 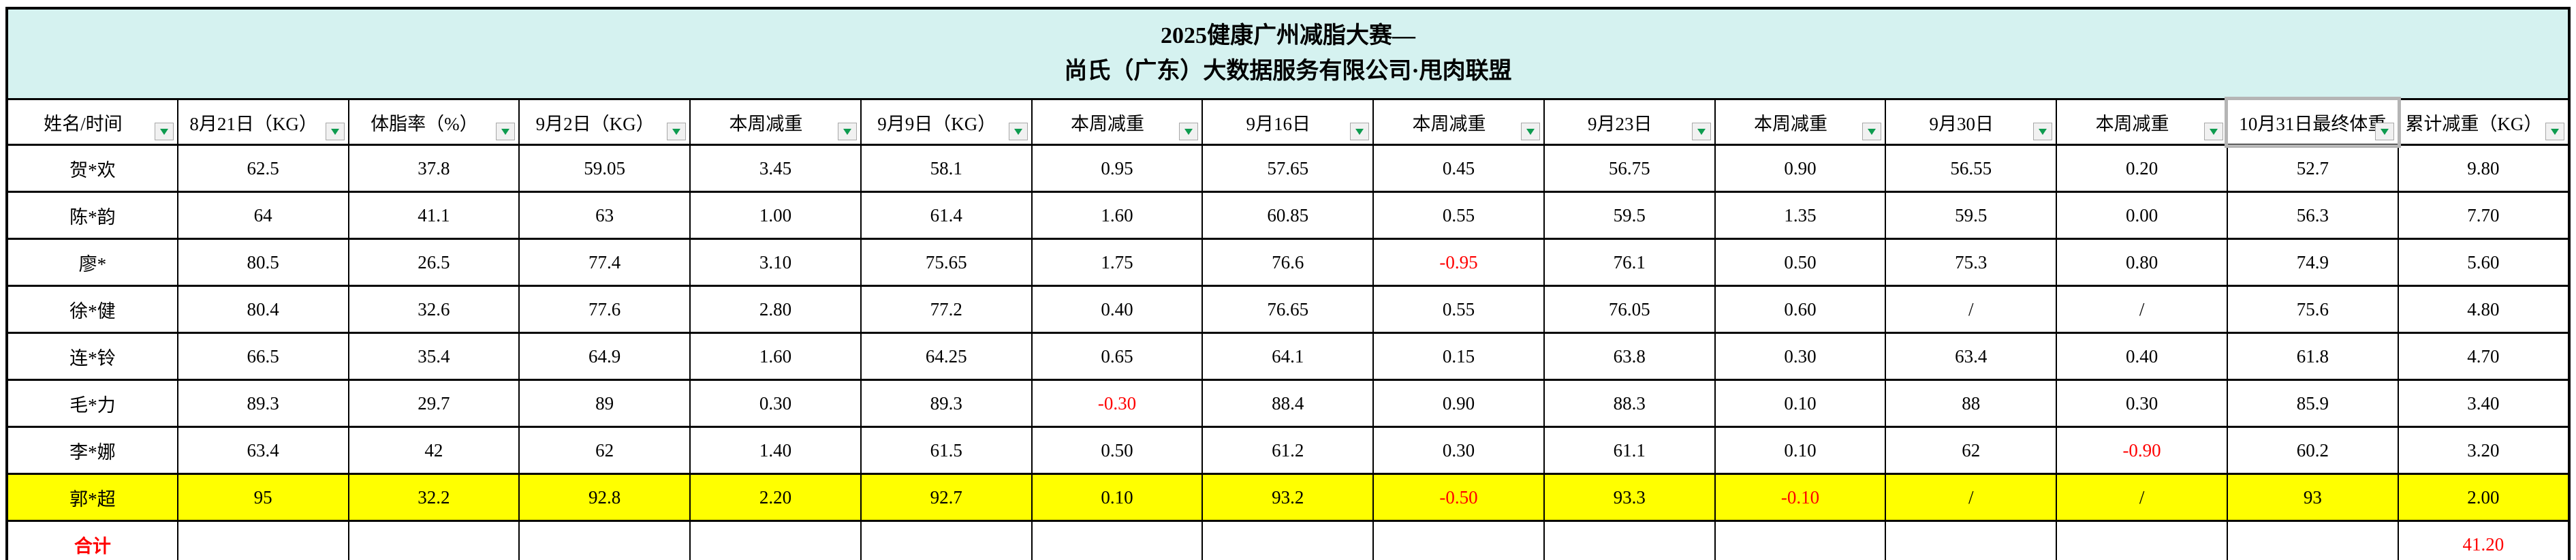 What do you see at coordinates (775, 450) in the screenshot?
I see `data-cell: 1.40` at bounding box center [775, 450].